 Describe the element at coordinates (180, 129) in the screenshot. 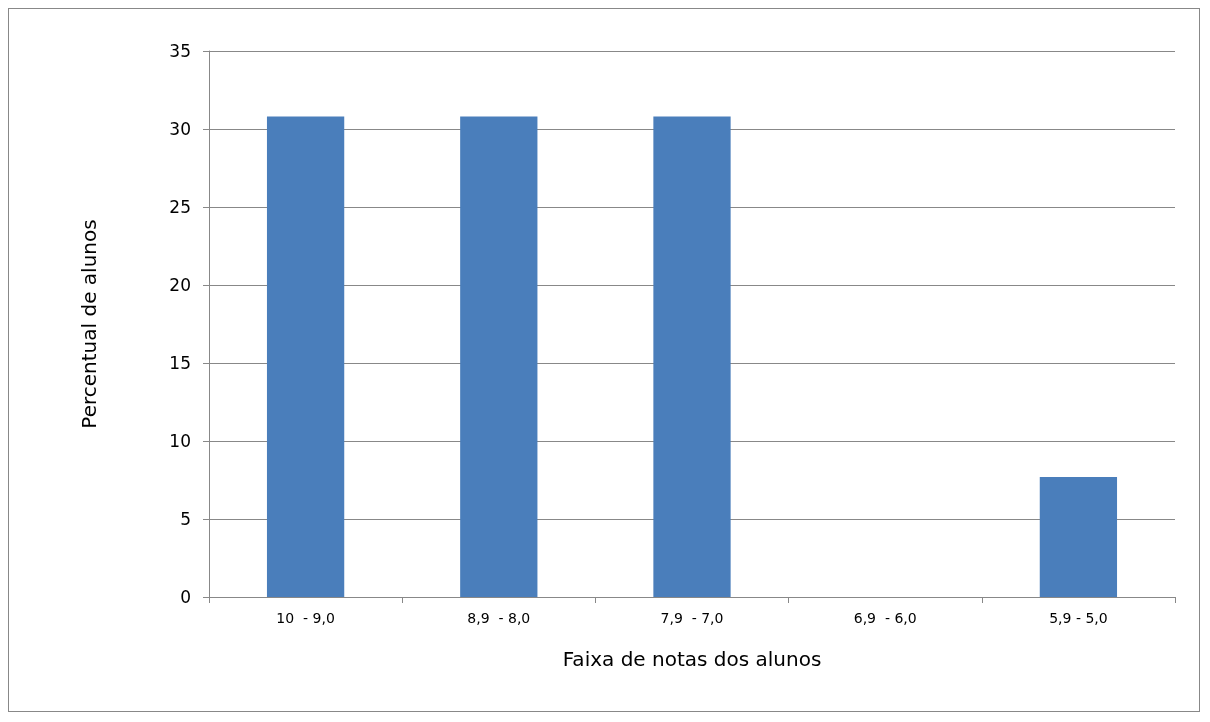

I see `y-tick-label: 30` at that location.